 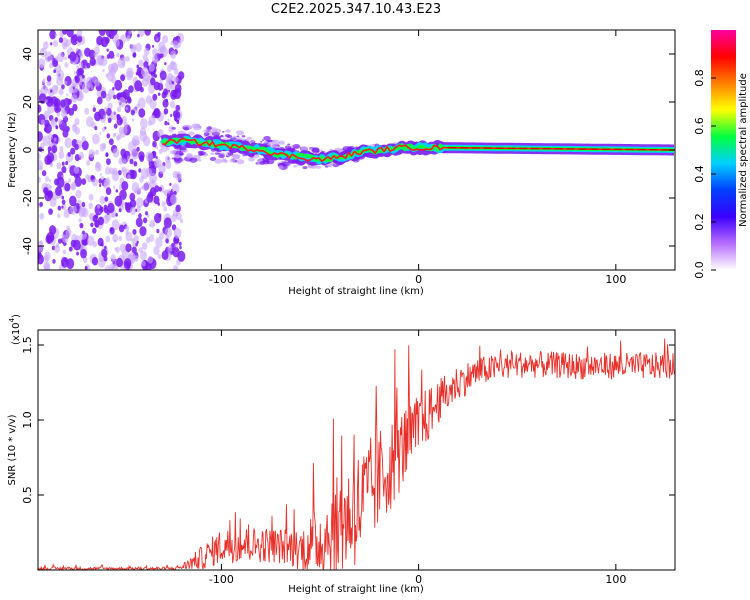 I want to click on colorbar-ticks: 0.0 0.2 0.4 0.6 0.8, so click(x=704, y=174).